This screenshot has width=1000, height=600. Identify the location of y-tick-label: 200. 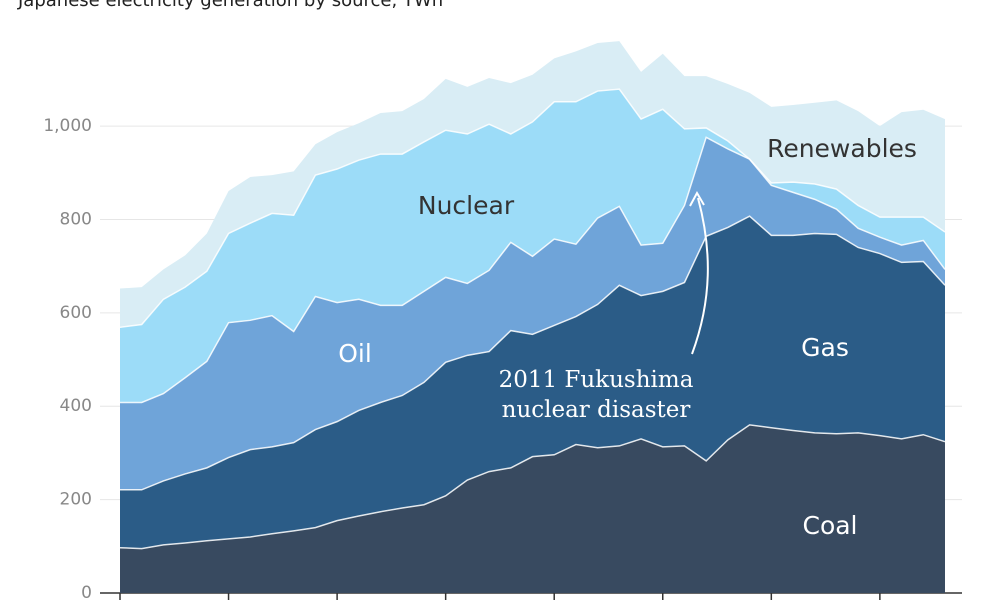
(76, 500).